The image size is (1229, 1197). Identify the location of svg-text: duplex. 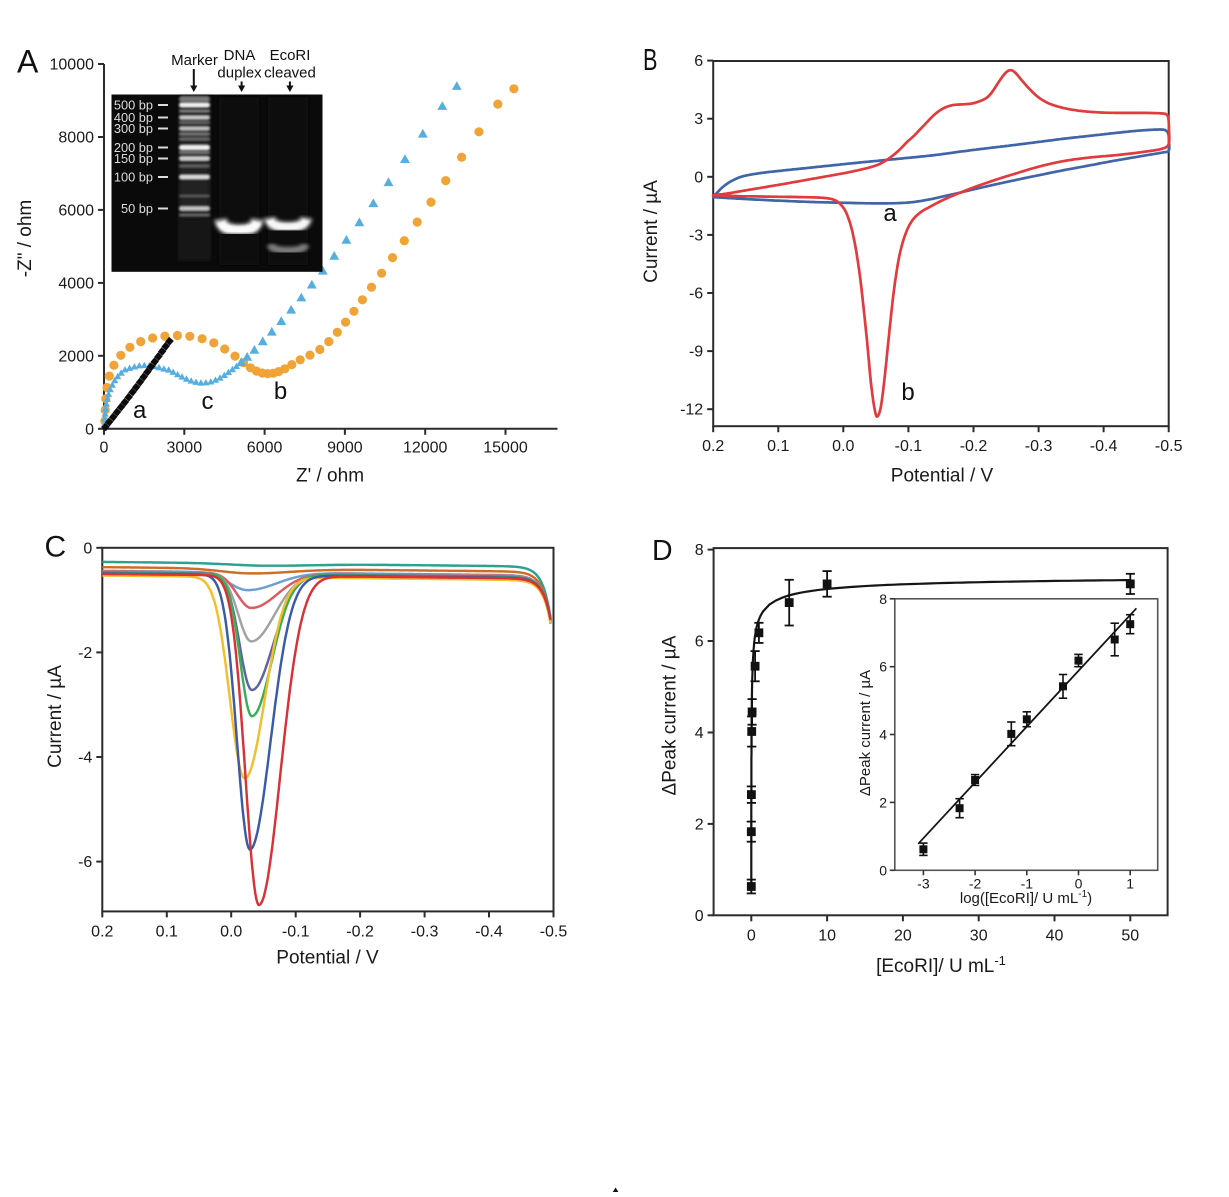
(239, 73).